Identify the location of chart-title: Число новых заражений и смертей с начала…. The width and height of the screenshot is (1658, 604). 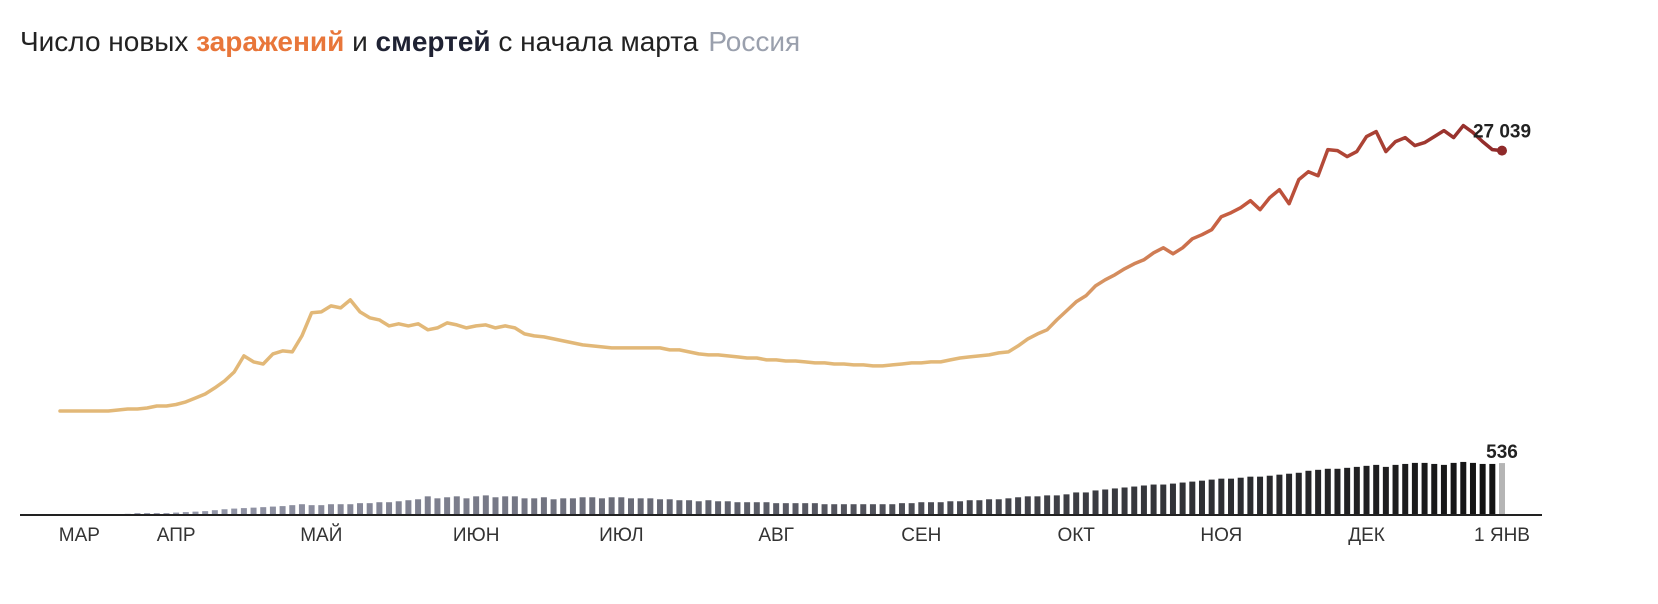
(410, 42).